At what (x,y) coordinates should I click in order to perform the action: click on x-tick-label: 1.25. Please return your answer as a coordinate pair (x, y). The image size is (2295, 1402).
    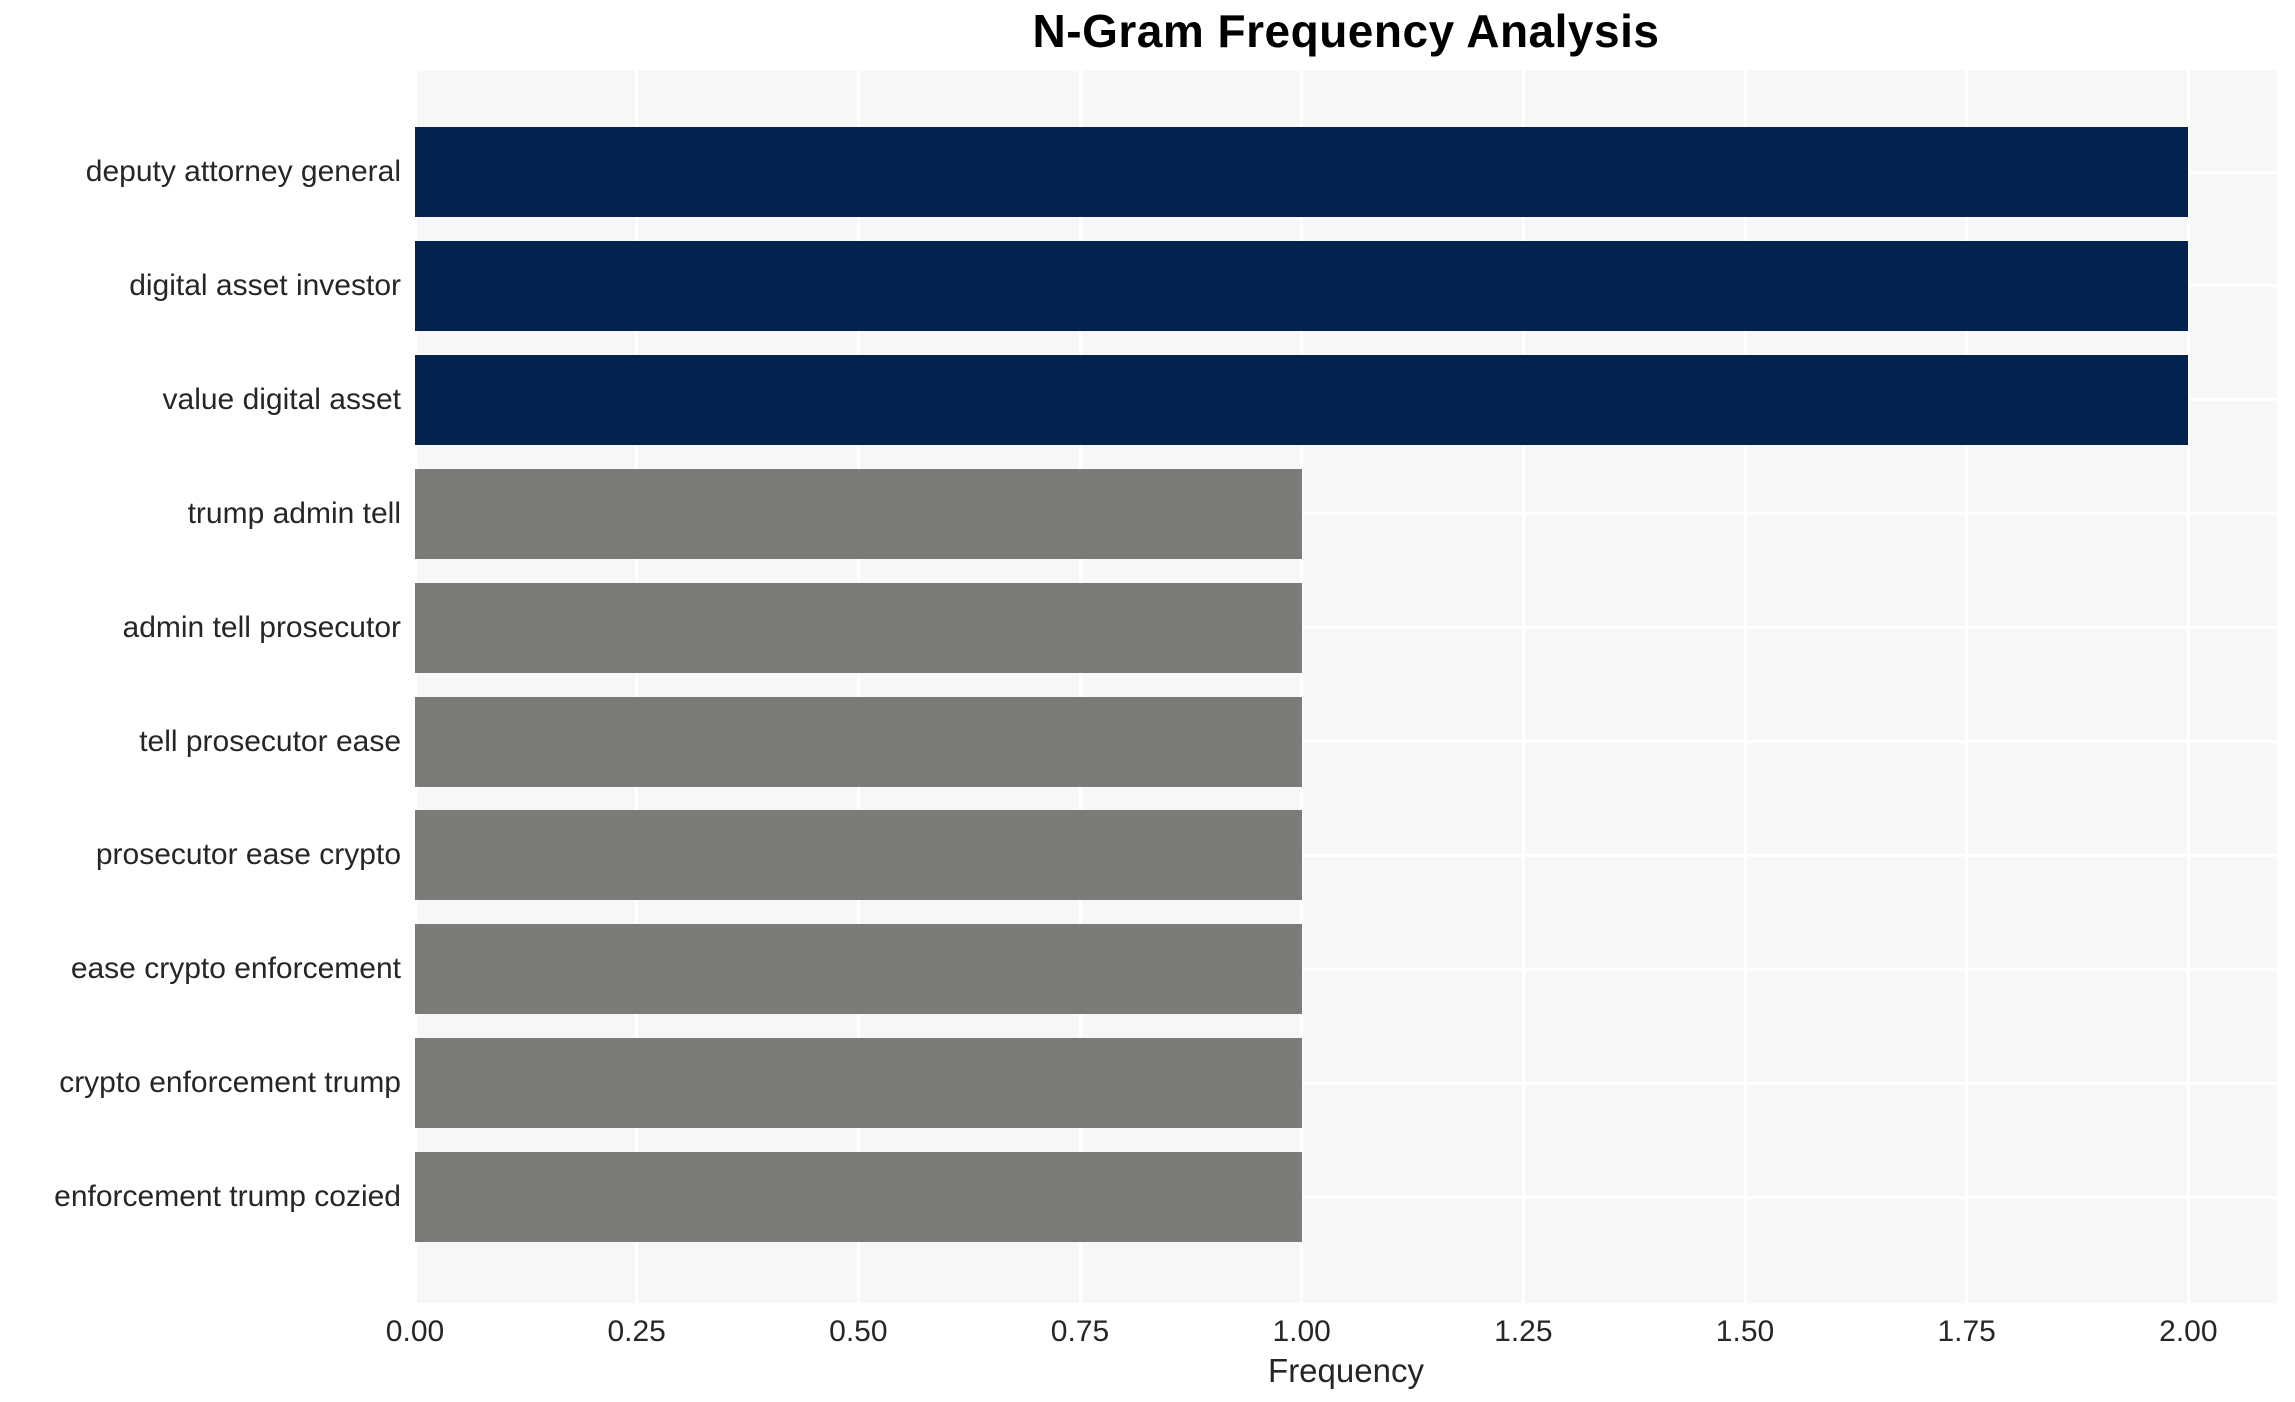
    Looking at the image, I should click on (1523, 1331).